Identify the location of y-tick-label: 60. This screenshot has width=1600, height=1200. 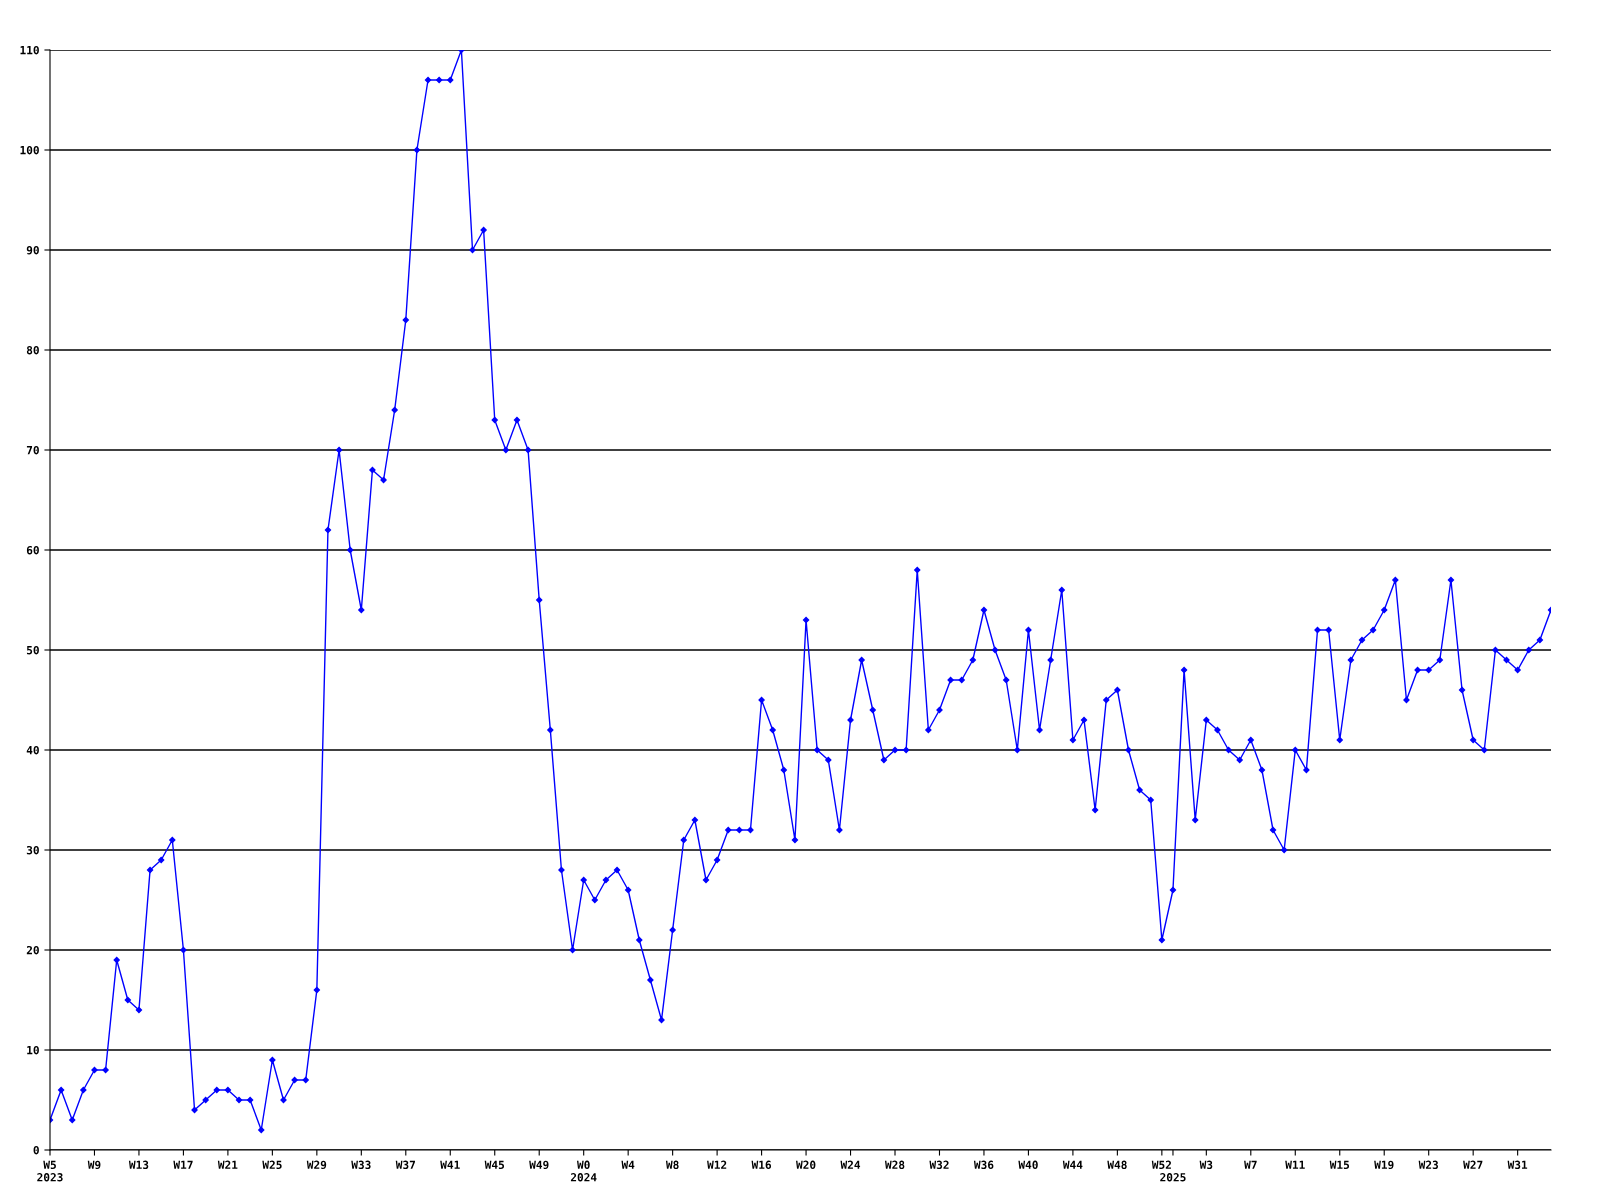
(32, 550).